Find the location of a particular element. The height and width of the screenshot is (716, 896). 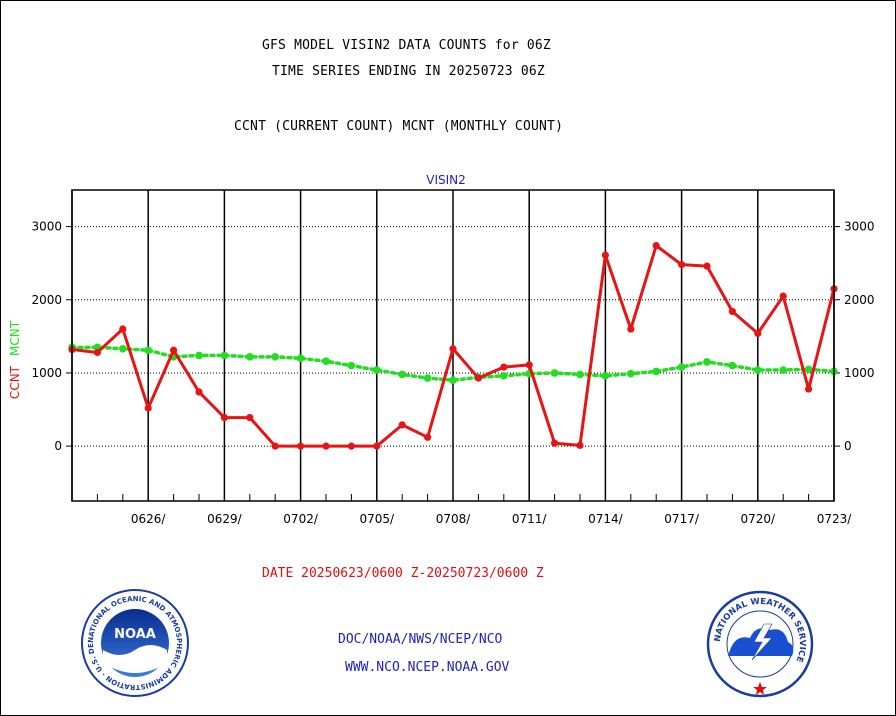

y-axis-title: CCNT MCNT is located at coordinates (15, 359).